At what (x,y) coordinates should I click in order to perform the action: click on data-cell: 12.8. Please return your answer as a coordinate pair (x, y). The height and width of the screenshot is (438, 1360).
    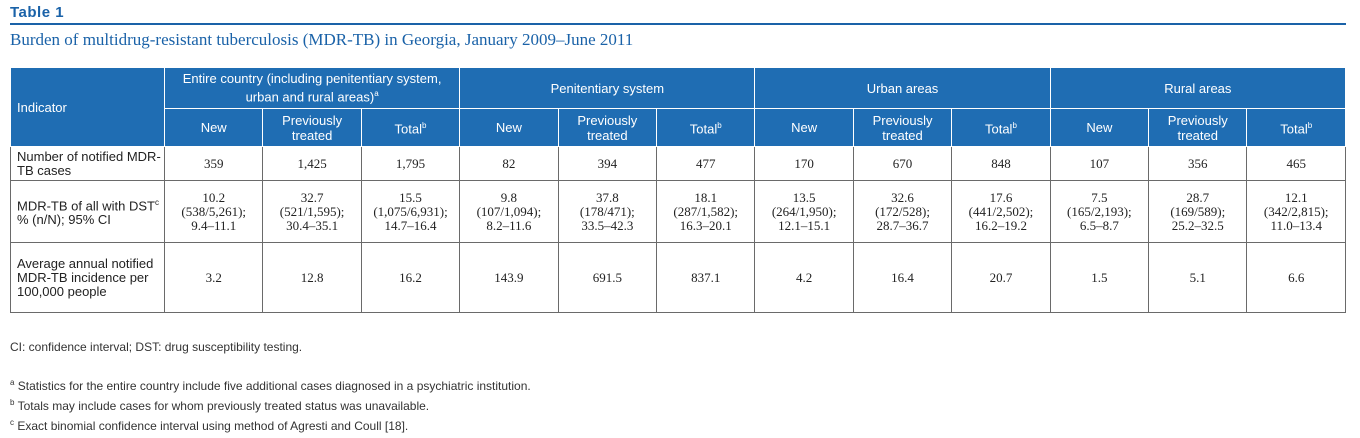
    Looking at the image, I should click on (312, 277).